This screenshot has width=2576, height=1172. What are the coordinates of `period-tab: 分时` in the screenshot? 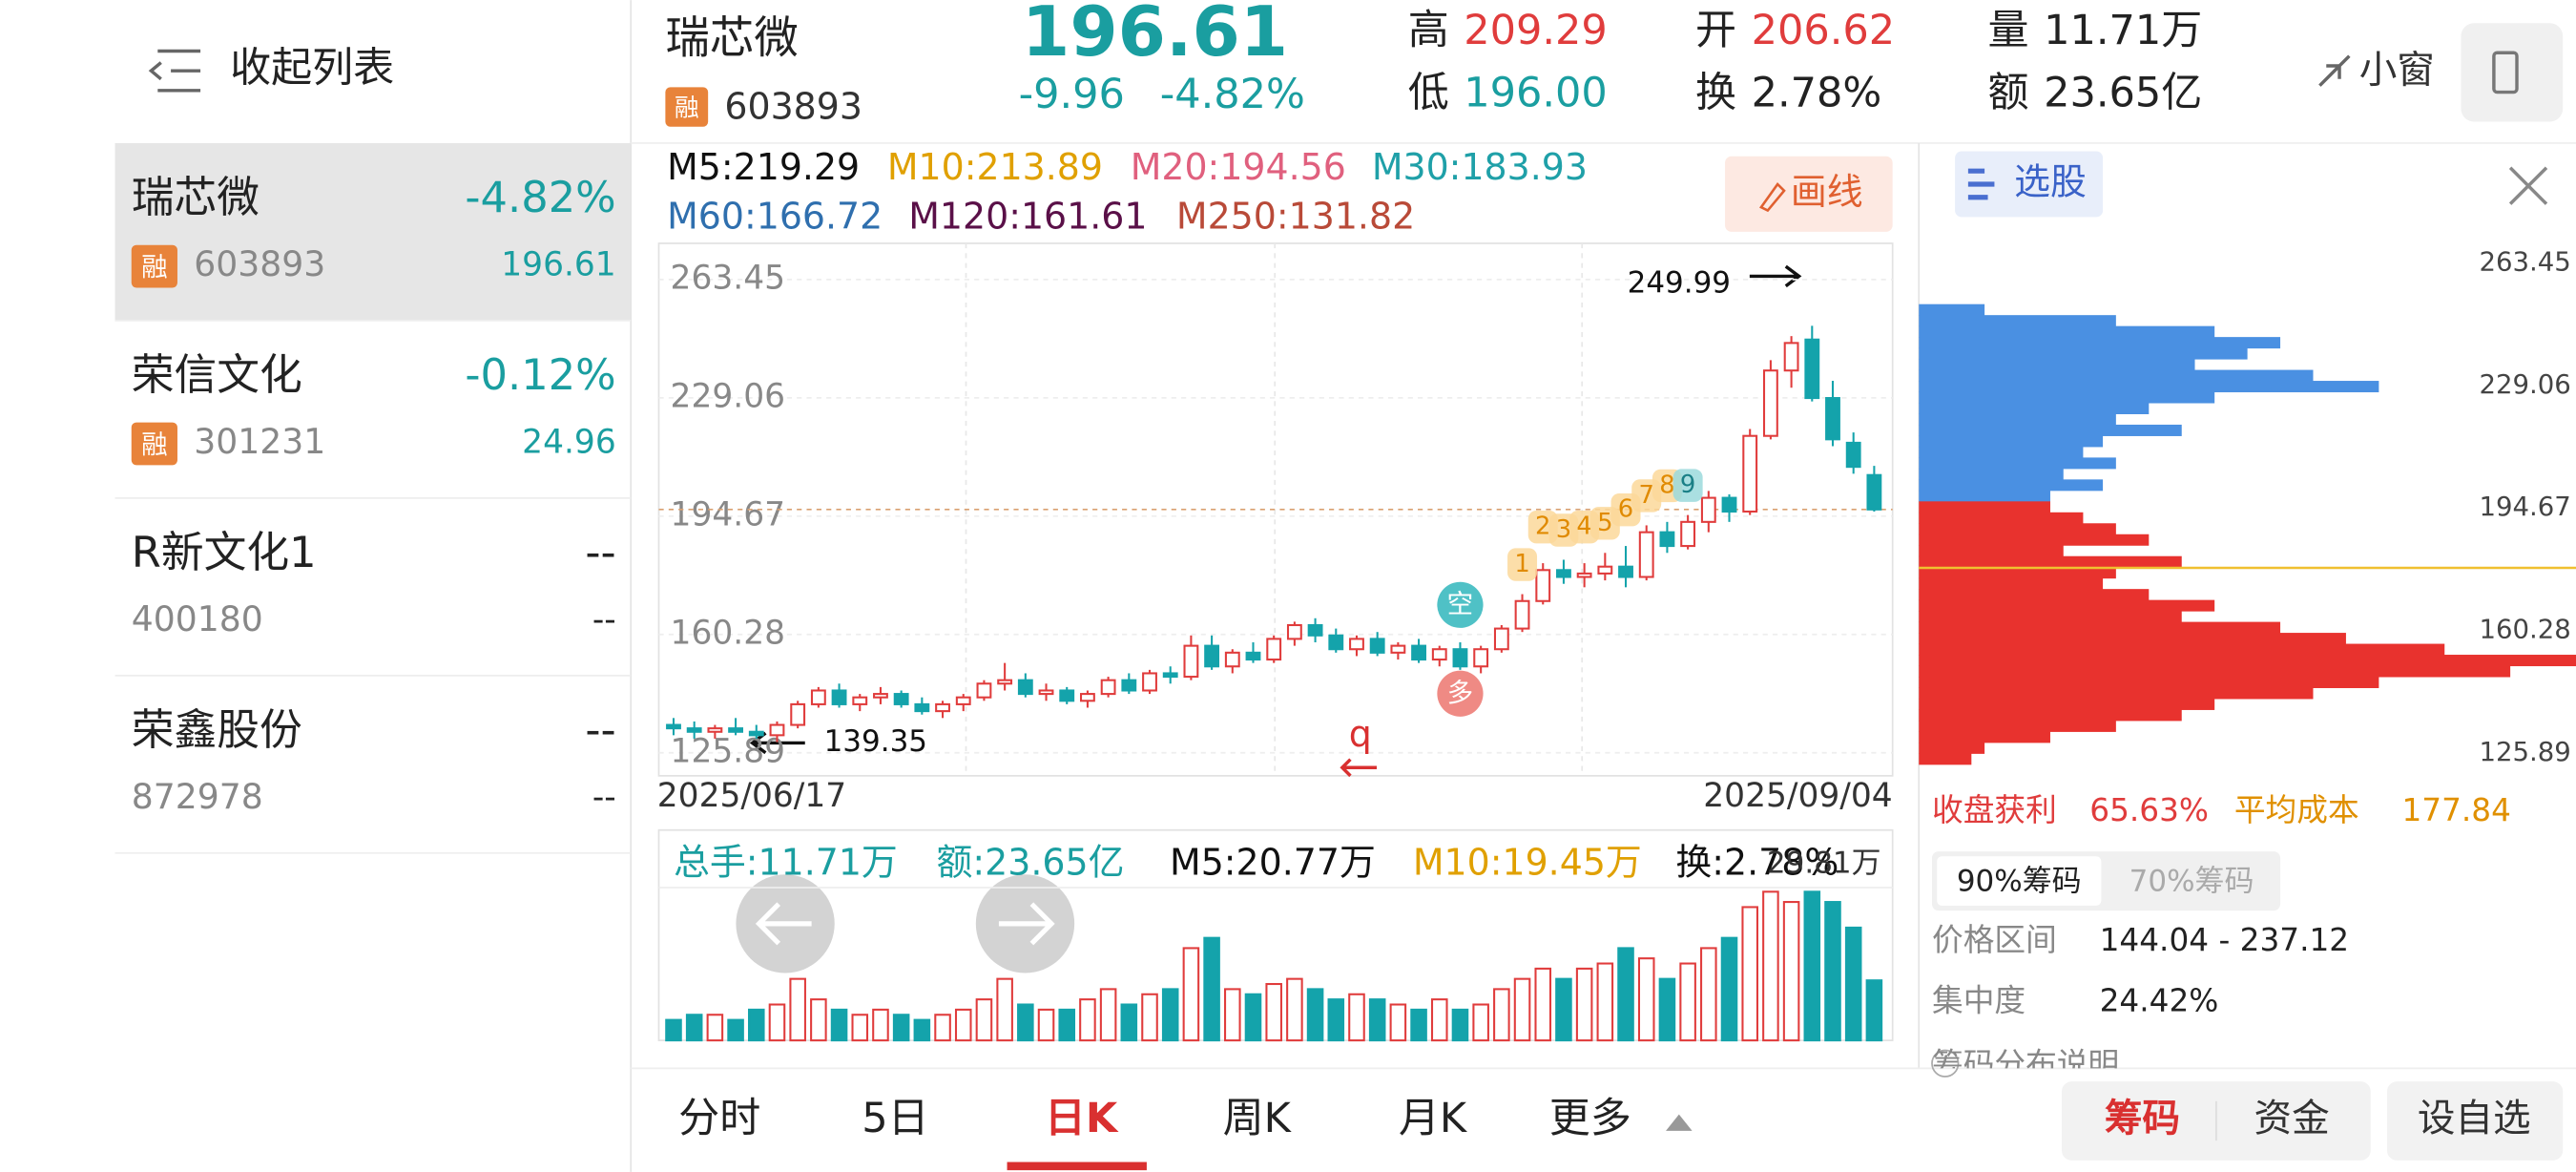 It's located at (719, 1118).